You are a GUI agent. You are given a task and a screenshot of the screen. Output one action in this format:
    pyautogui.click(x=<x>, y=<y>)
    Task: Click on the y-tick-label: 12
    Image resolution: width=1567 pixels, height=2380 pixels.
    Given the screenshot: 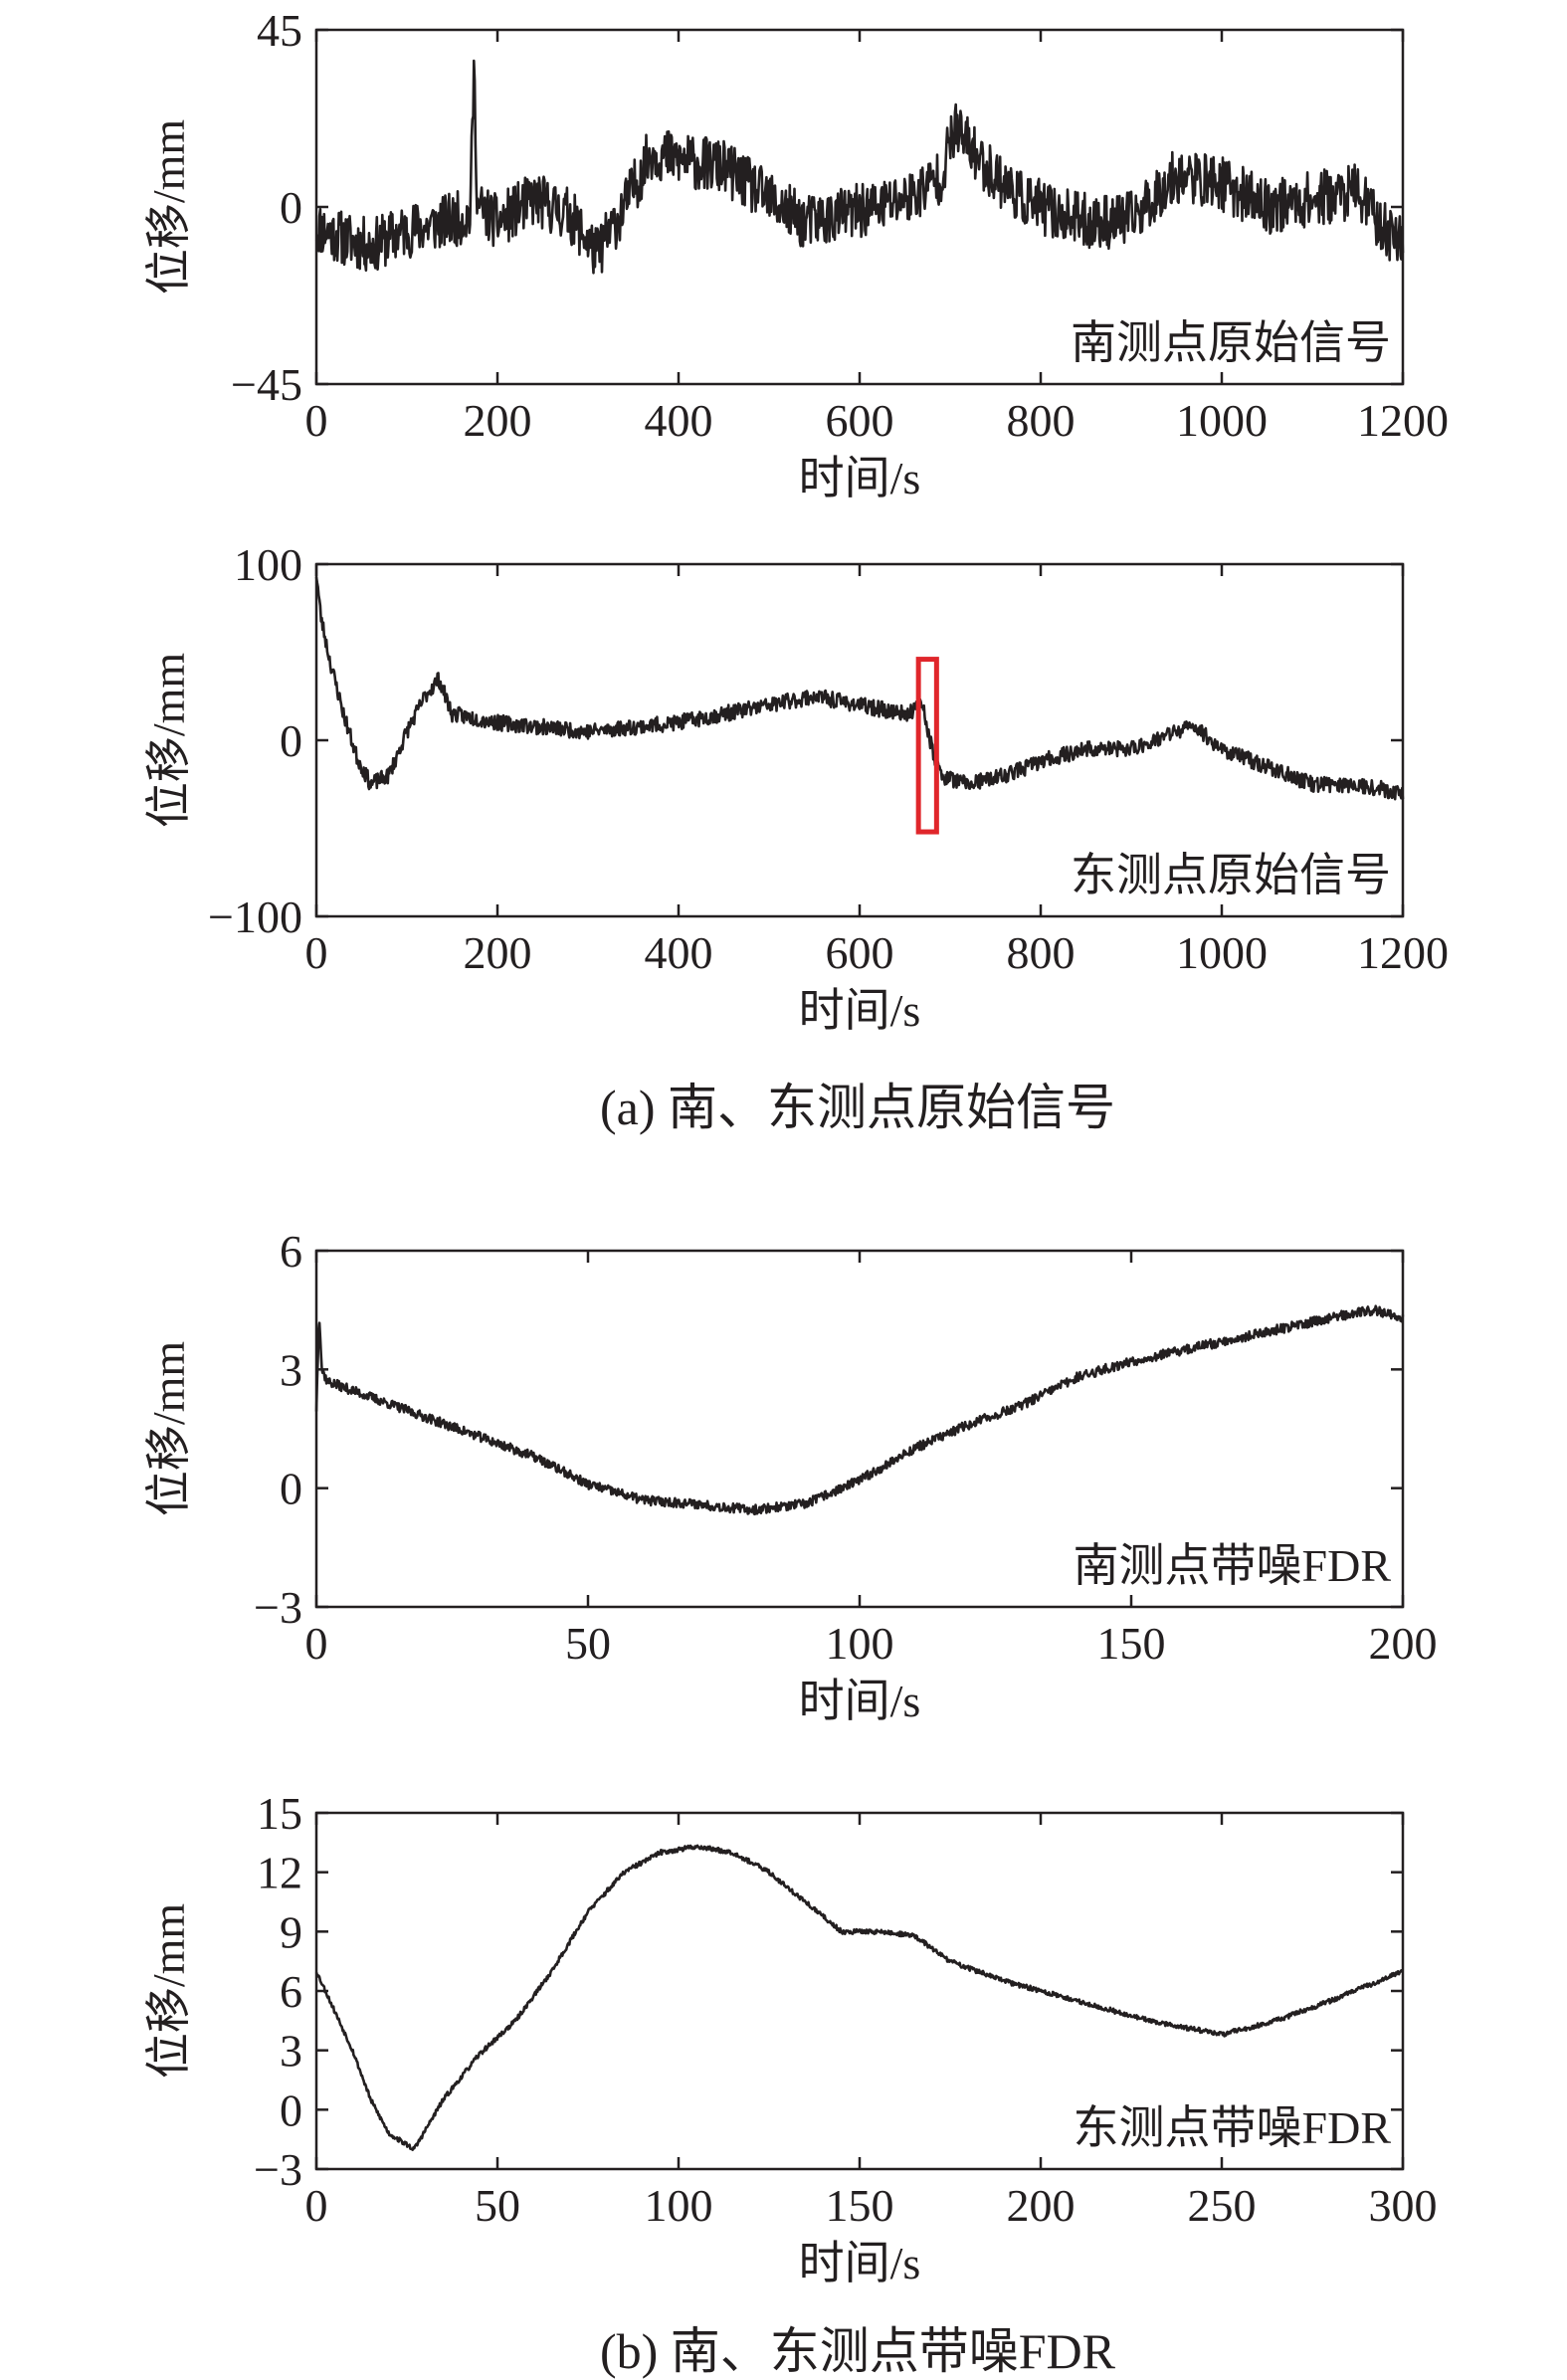 What is the action you would take?
    pyautogui.click(x=279, y=1873)
    